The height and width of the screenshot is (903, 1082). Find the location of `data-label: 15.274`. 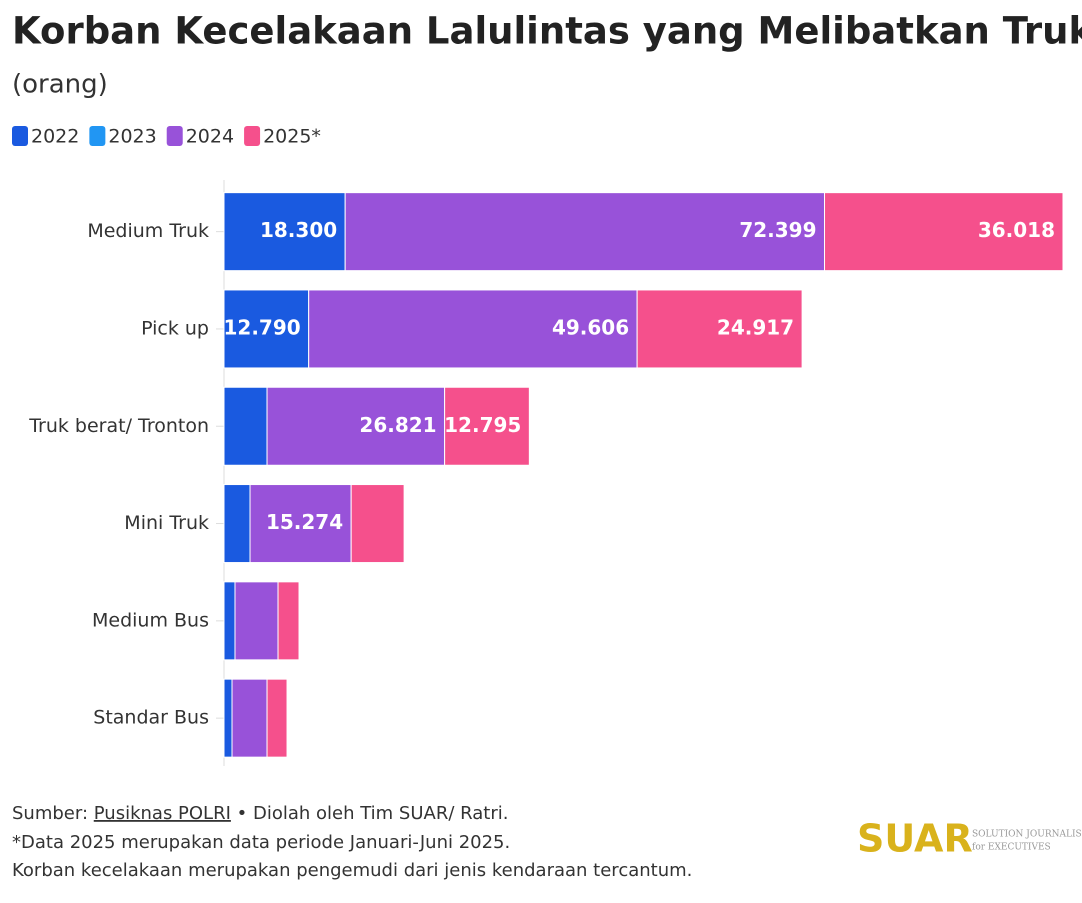

data-label: 15.274 is located at coordinates (304, 522).